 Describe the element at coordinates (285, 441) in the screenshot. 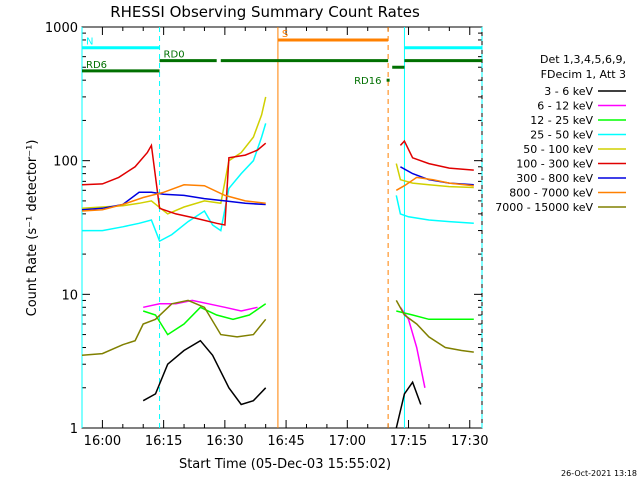

I see `x-tick-label: 16:45` at that location.